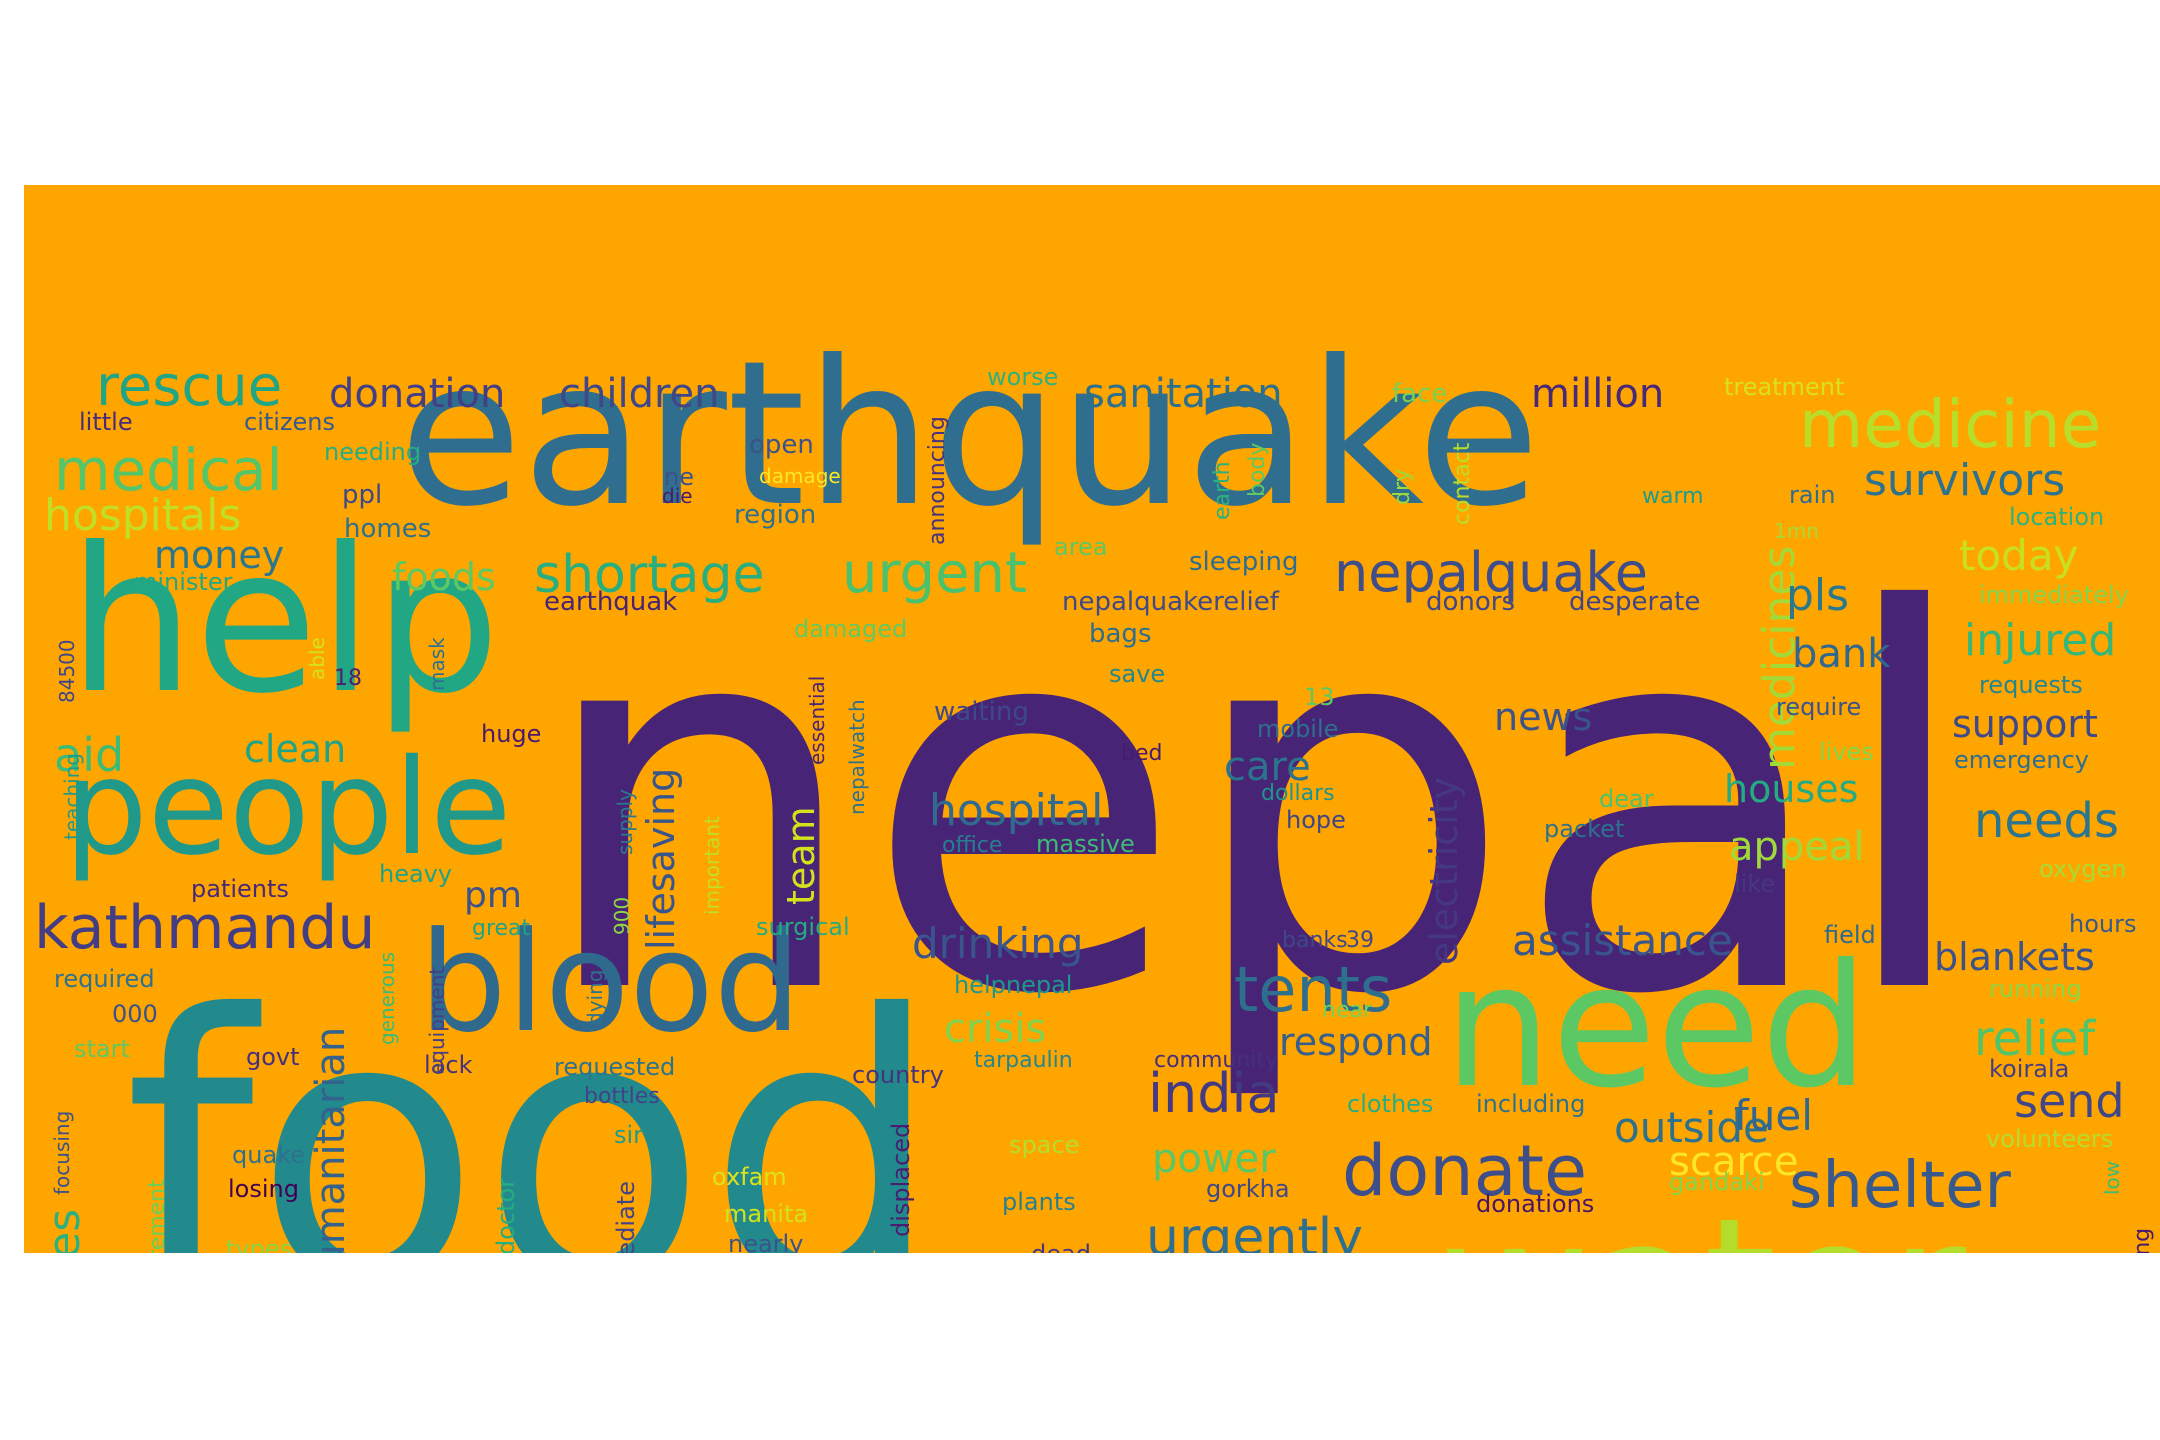  What do you see at coordinates (204, 928) in the screenshot?
I see `word-kathmandu: kathmandu` at bounding box center [204, 928].